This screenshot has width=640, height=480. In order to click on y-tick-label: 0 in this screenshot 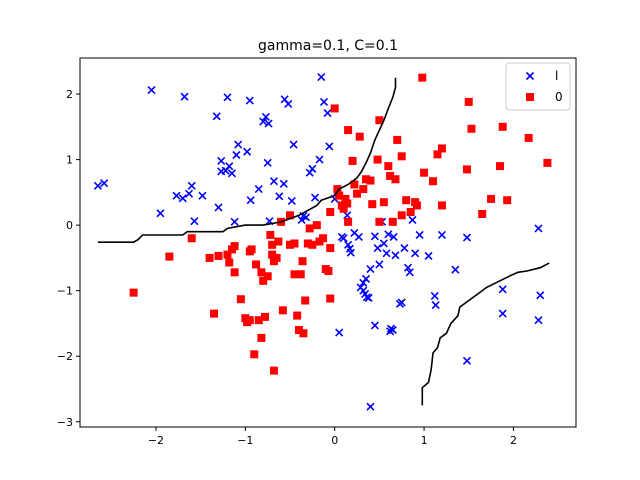, I will do `click(69, 225)`.